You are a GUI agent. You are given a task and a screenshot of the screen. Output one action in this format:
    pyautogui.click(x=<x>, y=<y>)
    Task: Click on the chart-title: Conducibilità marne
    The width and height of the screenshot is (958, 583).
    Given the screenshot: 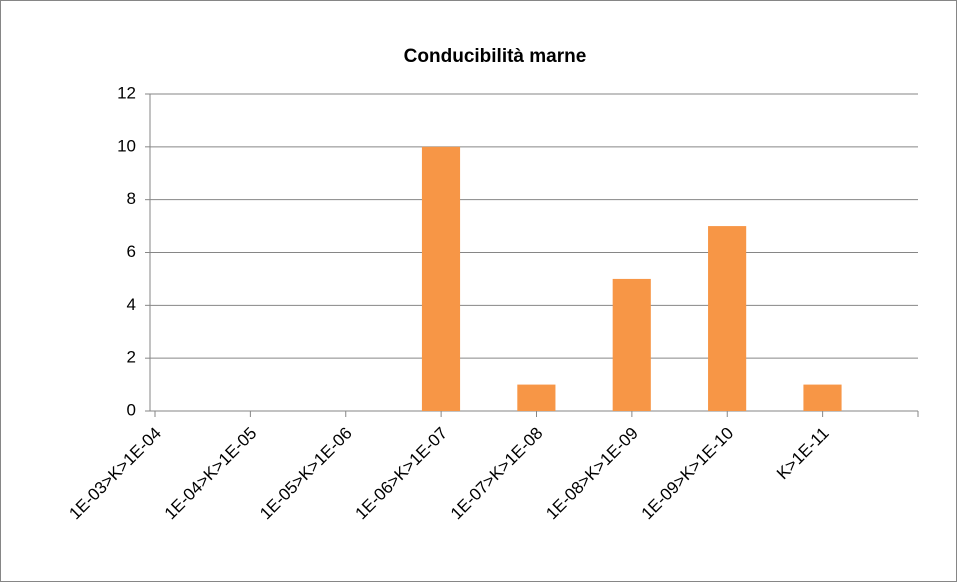 What is the action you would take?
    pyautogui.click(x=495, y=56)
    